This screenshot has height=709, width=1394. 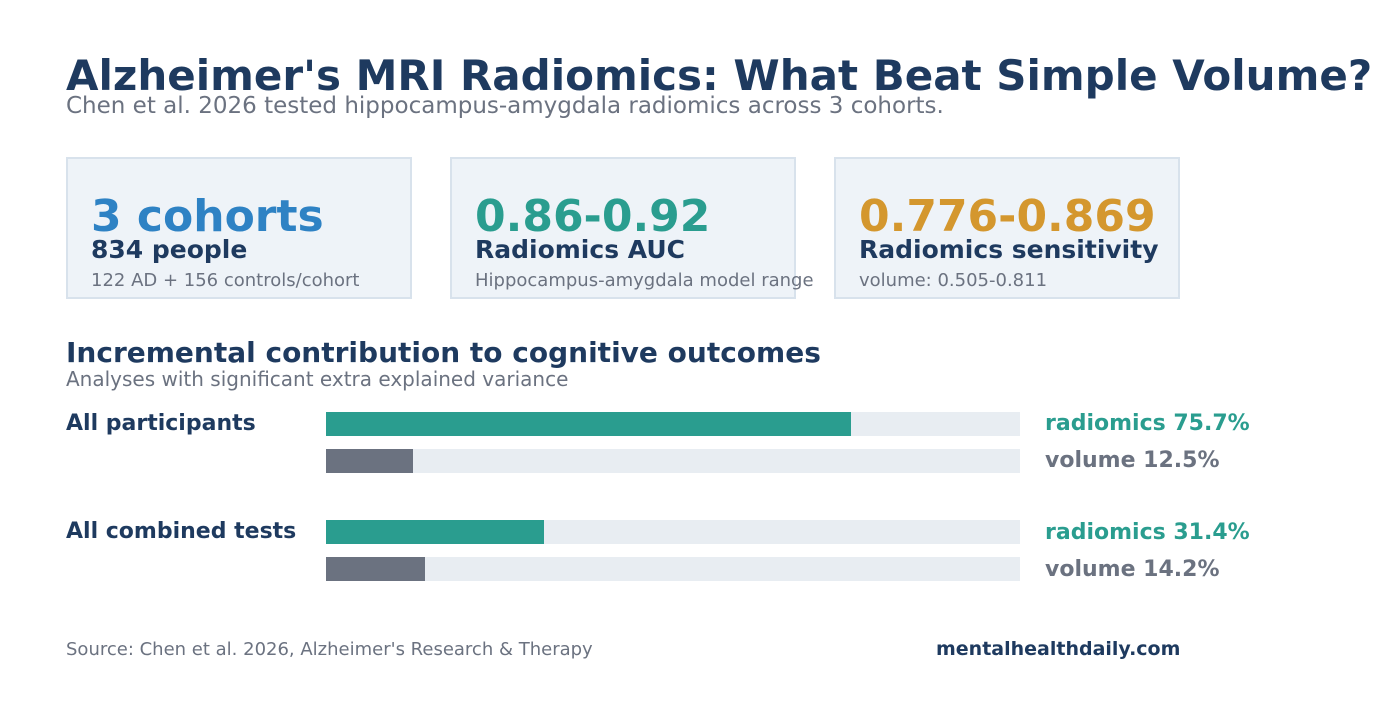 I want to click on stat-label: 834 people, so click(x=169, y=249).